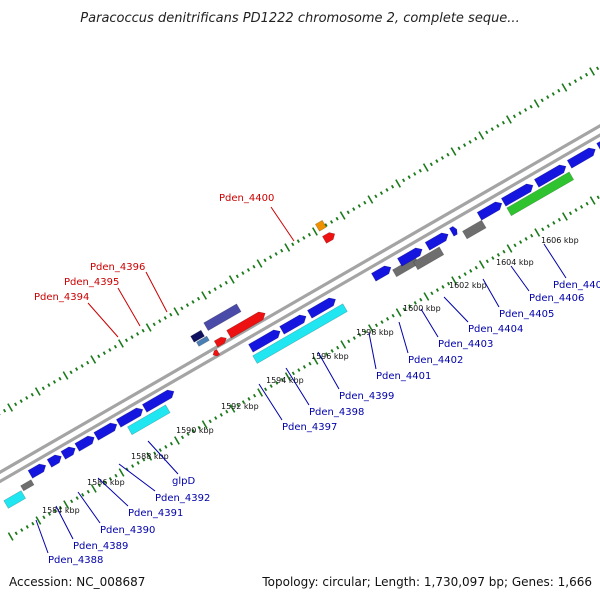 This screenshot has width=600, height=600. Describe the element at coordinates (576, 285) in the screenshot. I see `gene-label: Pden_4407` at that location.